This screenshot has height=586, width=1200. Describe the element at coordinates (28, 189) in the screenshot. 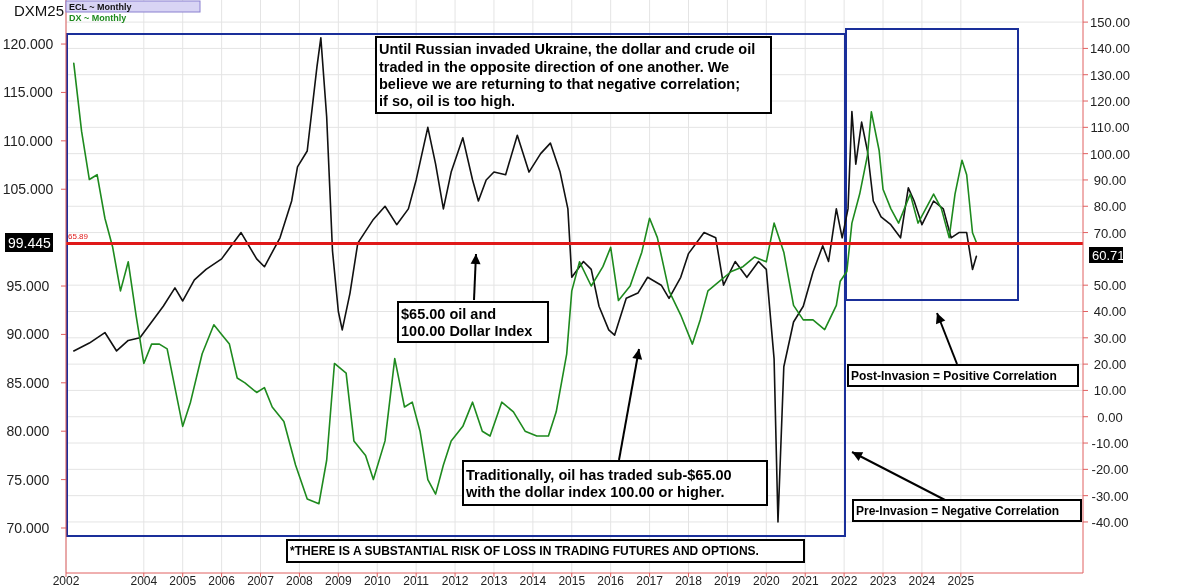

I see `y-tick-label: 105.000` at that location.